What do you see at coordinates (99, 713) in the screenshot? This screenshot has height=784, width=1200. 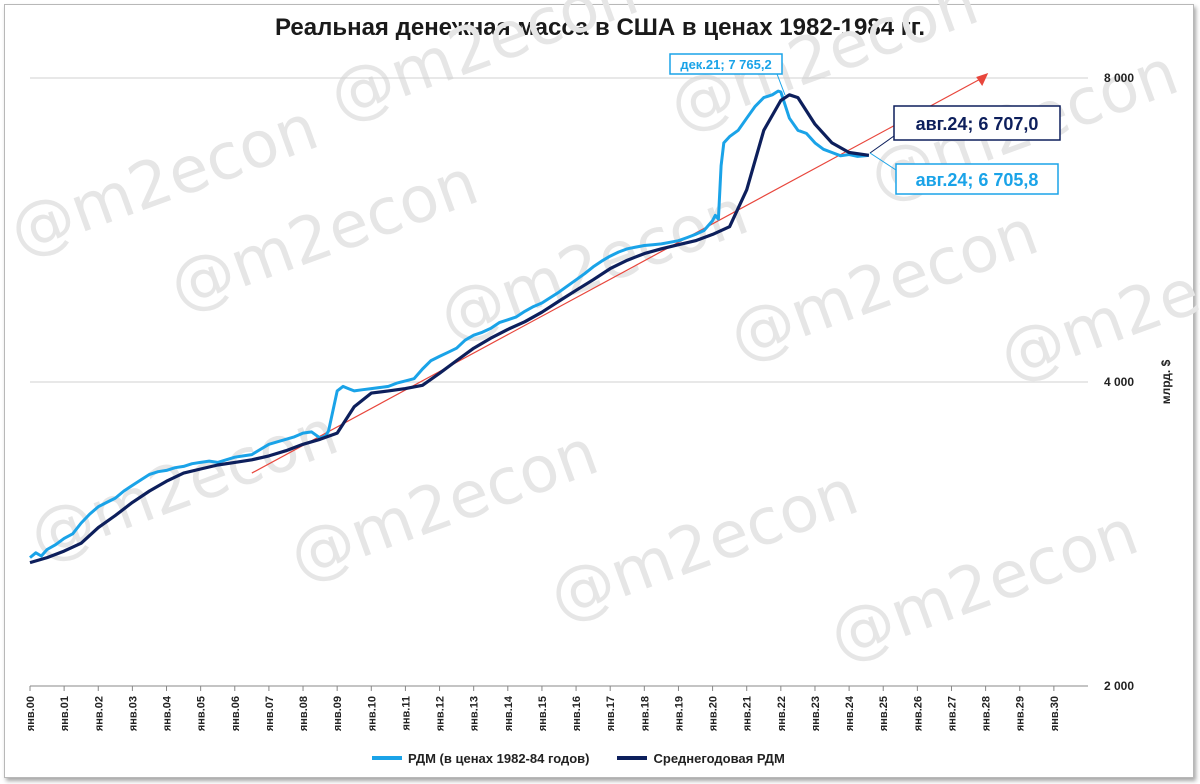 I see `x-tick-label: янв.02` at bounding box center [99, 713].